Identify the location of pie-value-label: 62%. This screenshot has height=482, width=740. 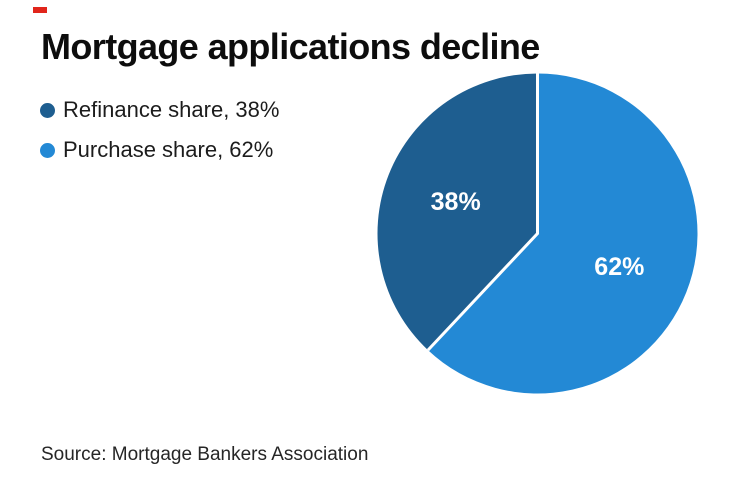
(619, 267).